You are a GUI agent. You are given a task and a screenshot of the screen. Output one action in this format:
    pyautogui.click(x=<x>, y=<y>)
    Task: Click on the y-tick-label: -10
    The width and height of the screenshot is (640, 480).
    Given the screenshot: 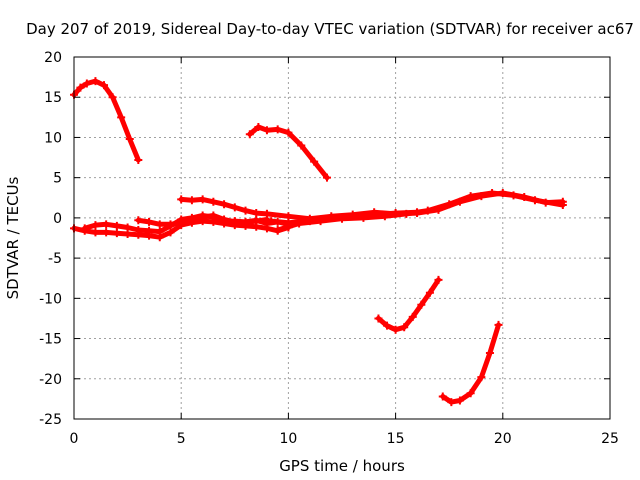 What is the action you would take?
    pyautogui.click(x=50, y=299)
    